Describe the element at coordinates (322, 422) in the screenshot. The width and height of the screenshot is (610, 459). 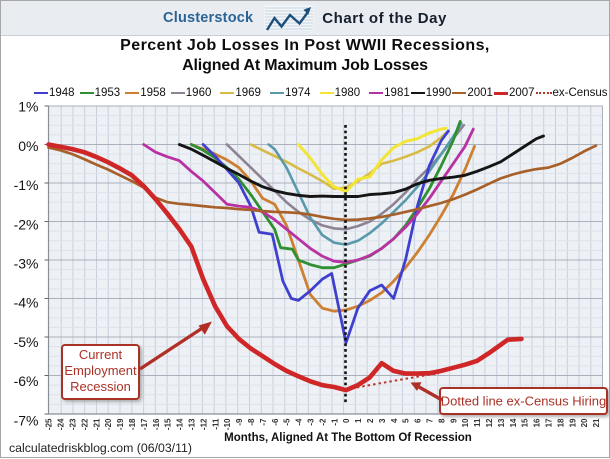
I see `svg-text: -2` at that location.